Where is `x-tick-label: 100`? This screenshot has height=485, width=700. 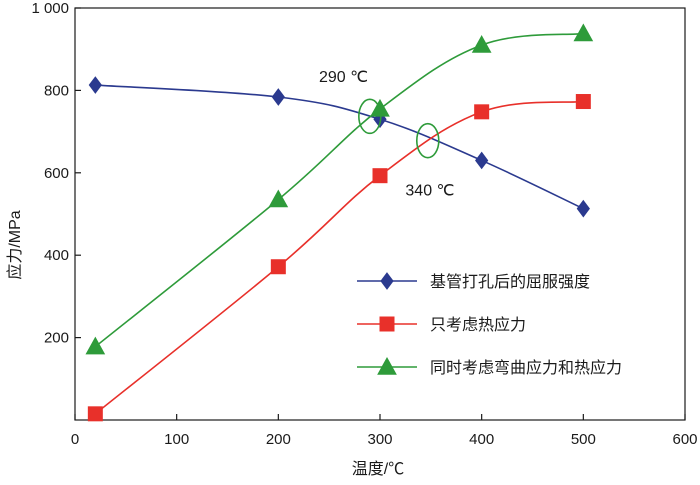
x-tick-label: 100 is located at coordinates (176, 439).